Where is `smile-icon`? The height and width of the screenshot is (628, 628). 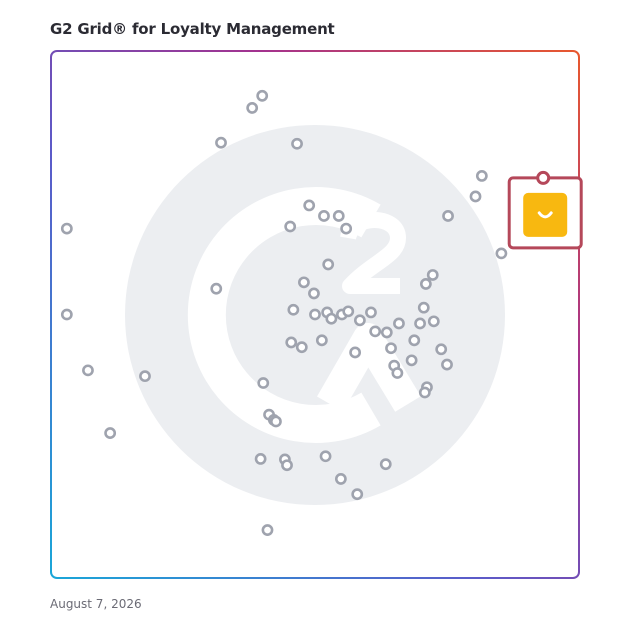
smile-icon is located at coordinates (545, 215).